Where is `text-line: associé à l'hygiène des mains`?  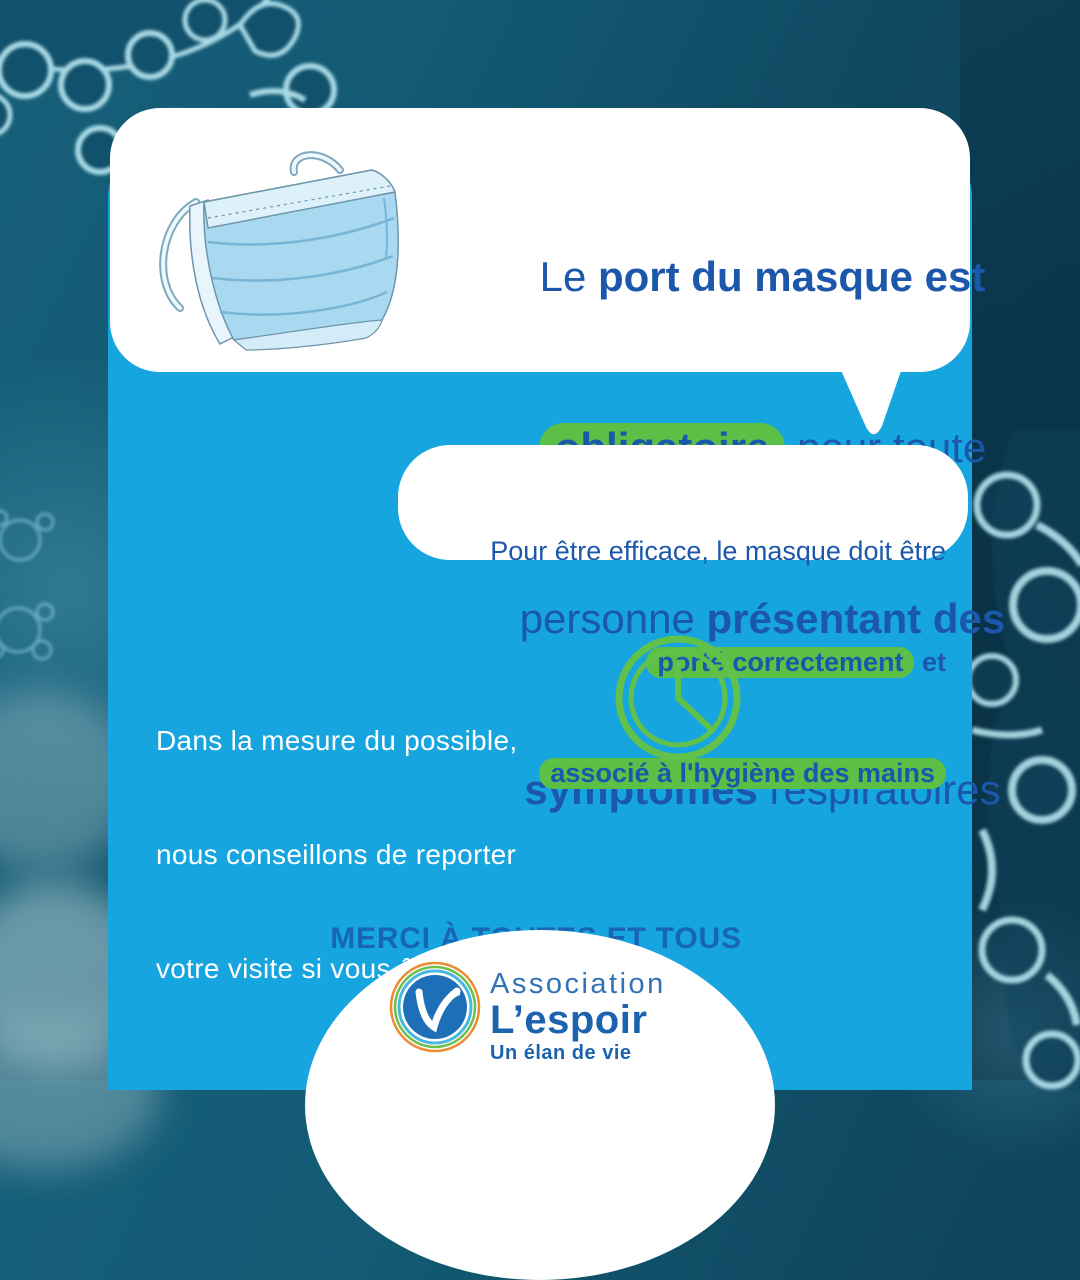
text-line: associé à l'hygiène des mains is located at coordinates (672, 773).